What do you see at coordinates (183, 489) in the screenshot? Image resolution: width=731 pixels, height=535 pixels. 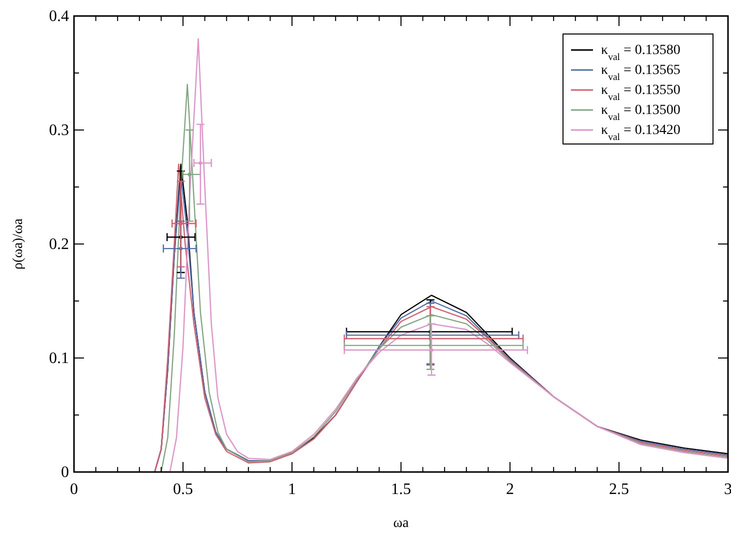 I see `x-tick-label: 0.5` at bounding box center [183, 489].